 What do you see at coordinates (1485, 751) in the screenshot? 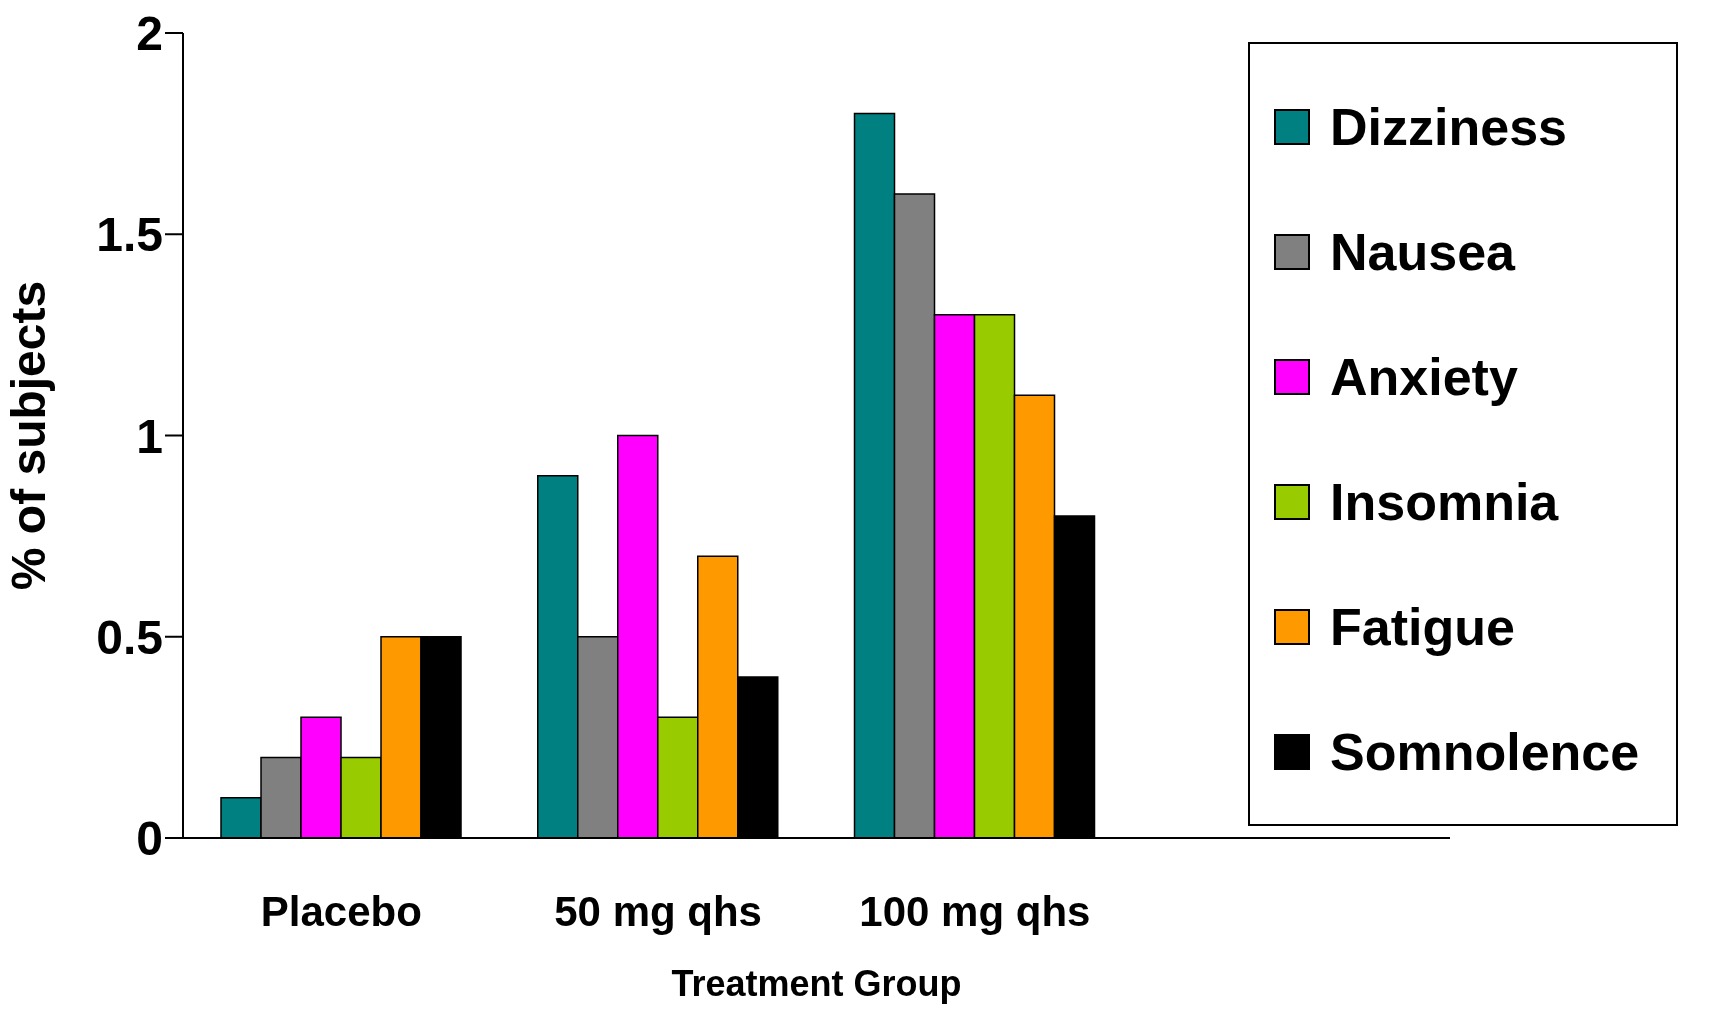
I see `legend-label: Somnolence` at bounding box center [1485, 751].